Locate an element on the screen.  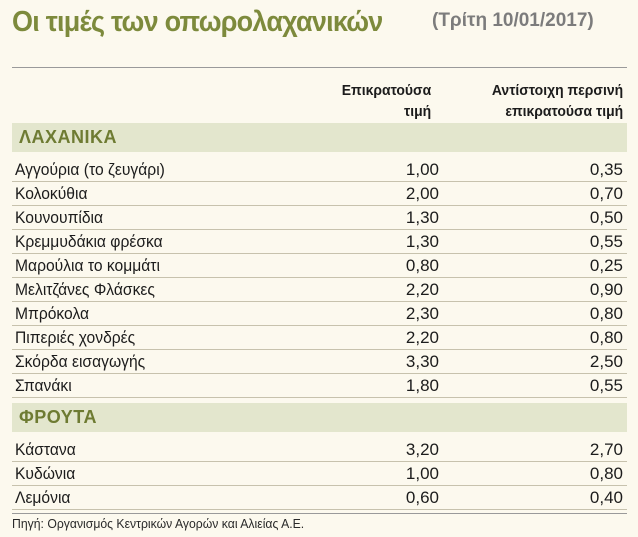
last-year-price: 2,70 is located at coordinates (606, 449).